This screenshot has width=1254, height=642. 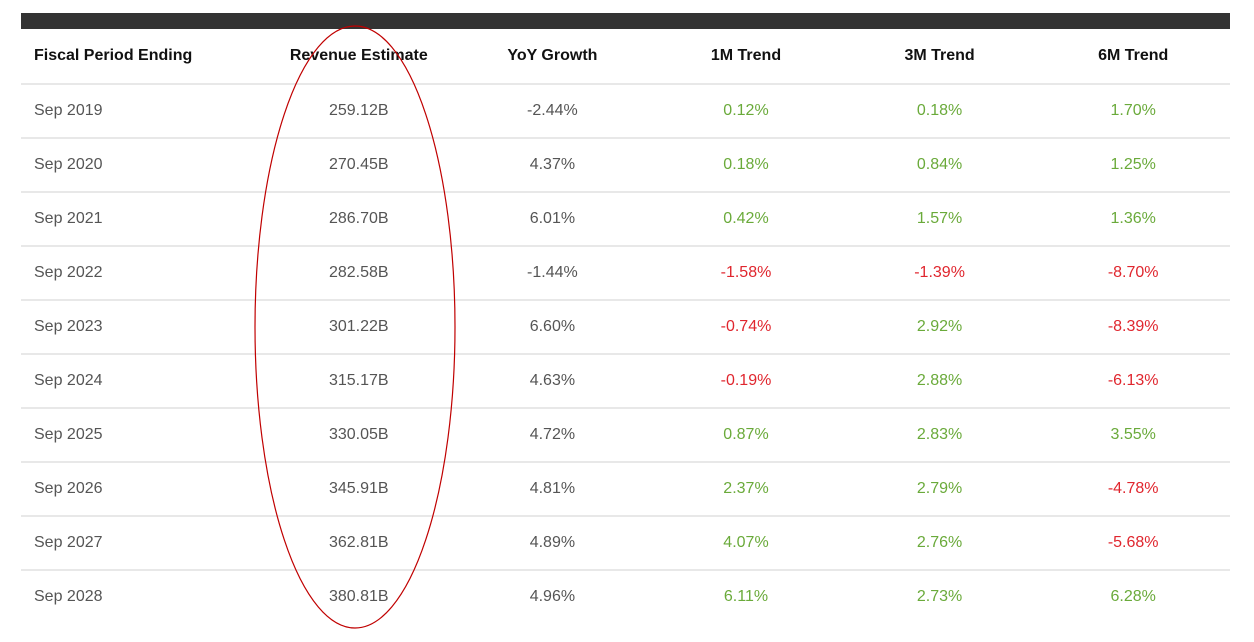 What do you see at coordinates (141, 273) in the screenshot?
I see `cell-fiscal-period: Sep 2022` at bounding box center [141, 273].